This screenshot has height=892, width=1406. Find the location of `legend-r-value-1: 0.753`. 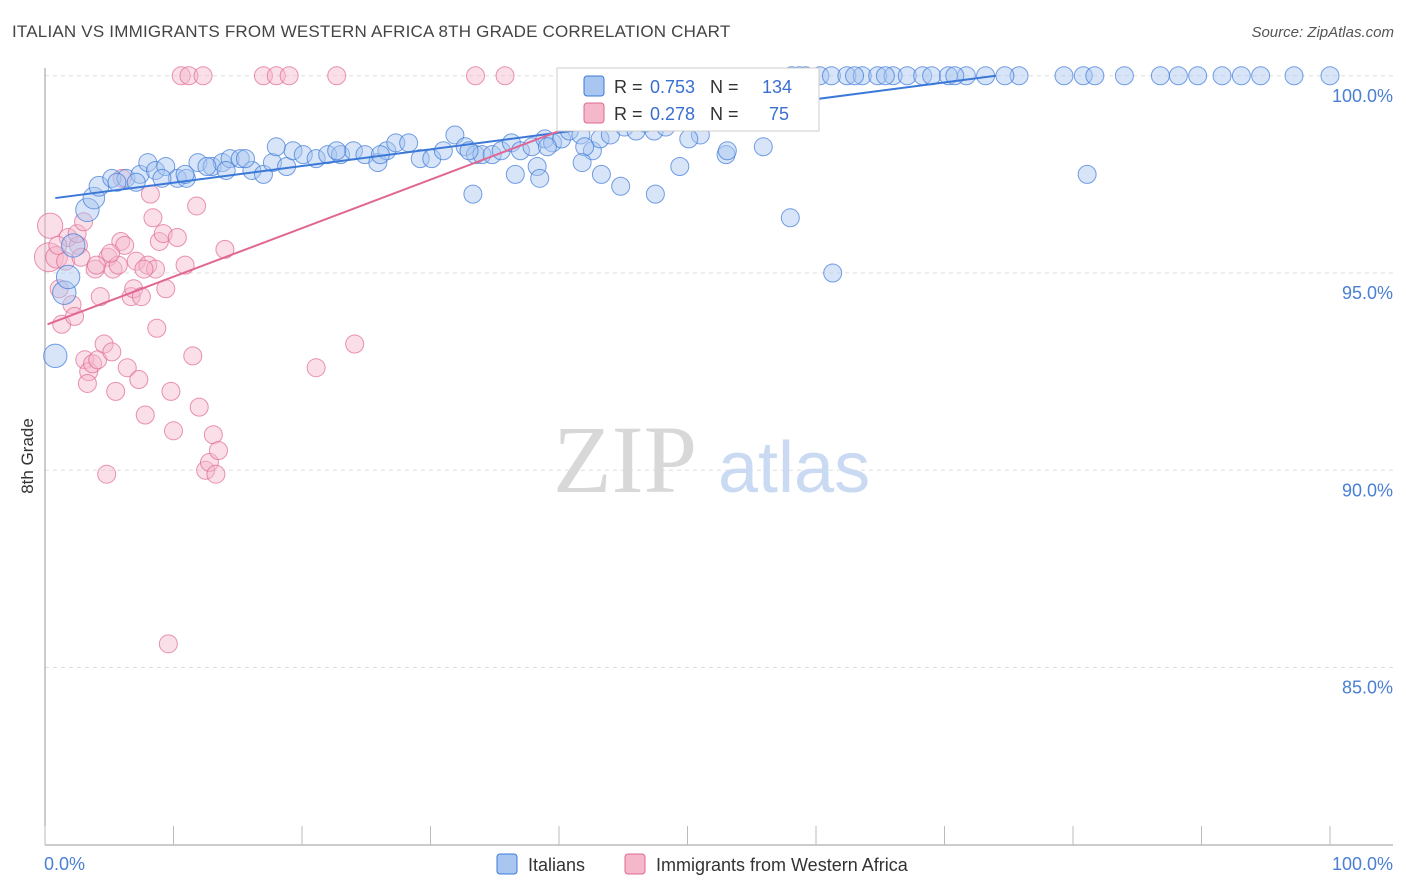

legend-r-value-1: 0.753 is located at coordinates (672, 87).